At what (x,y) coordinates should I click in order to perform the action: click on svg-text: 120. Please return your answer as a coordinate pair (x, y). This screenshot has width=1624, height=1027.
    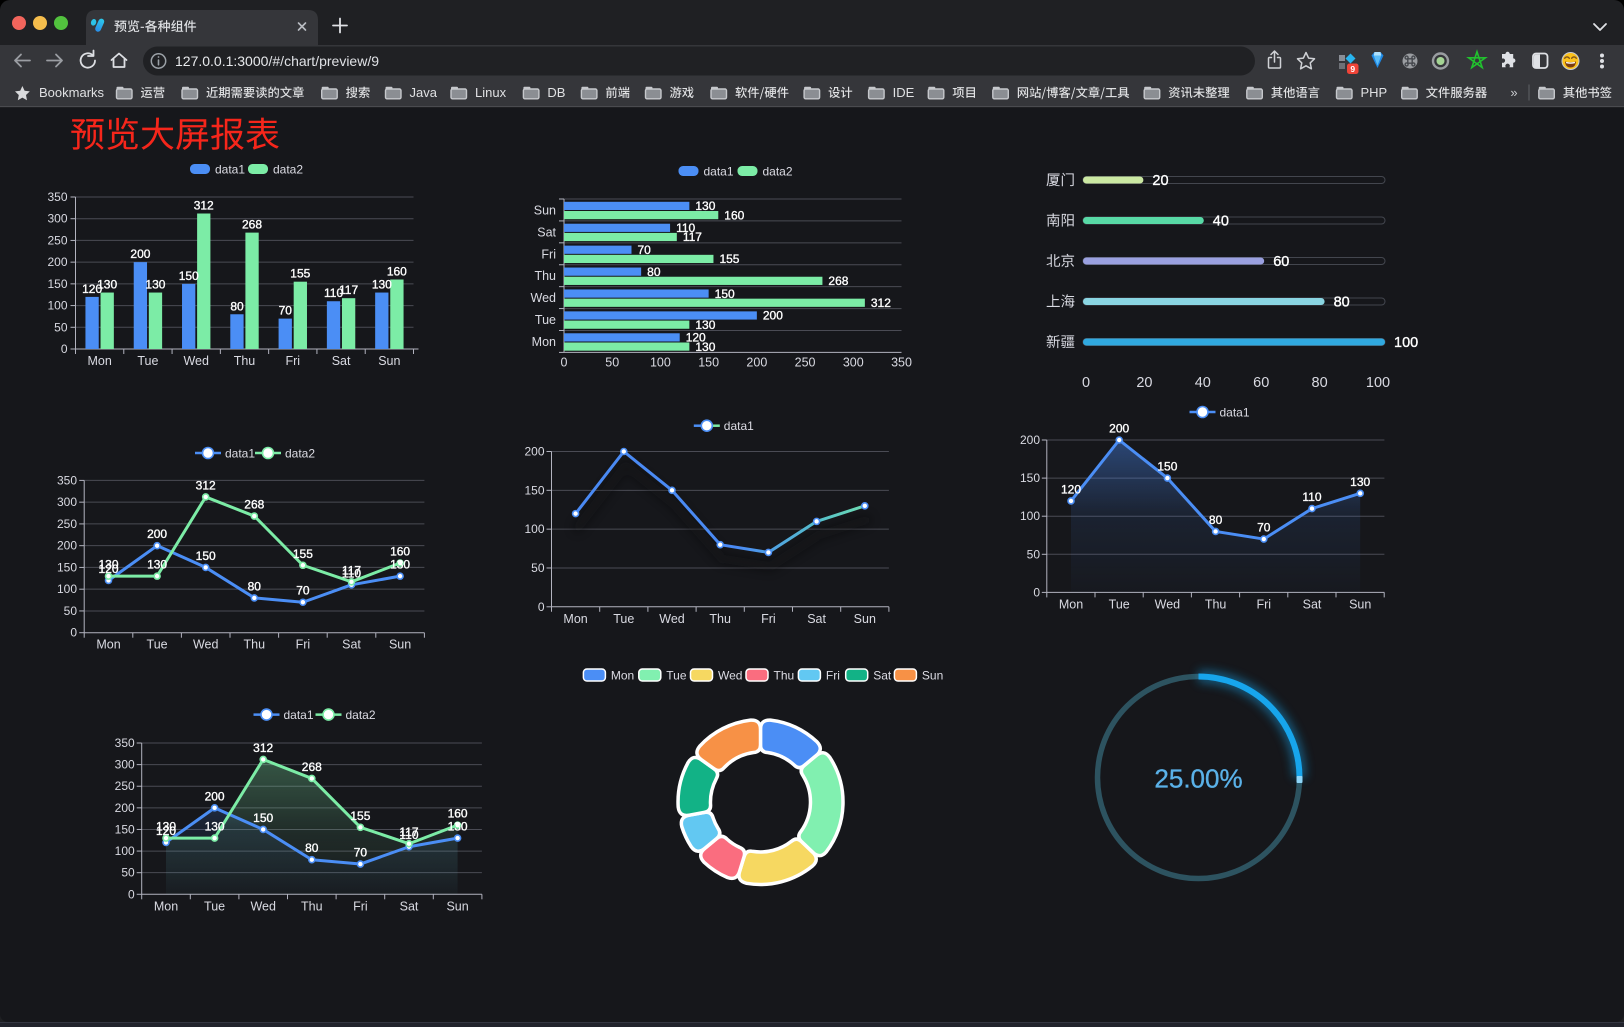
    Looking at the image, I should click on (108, 569).